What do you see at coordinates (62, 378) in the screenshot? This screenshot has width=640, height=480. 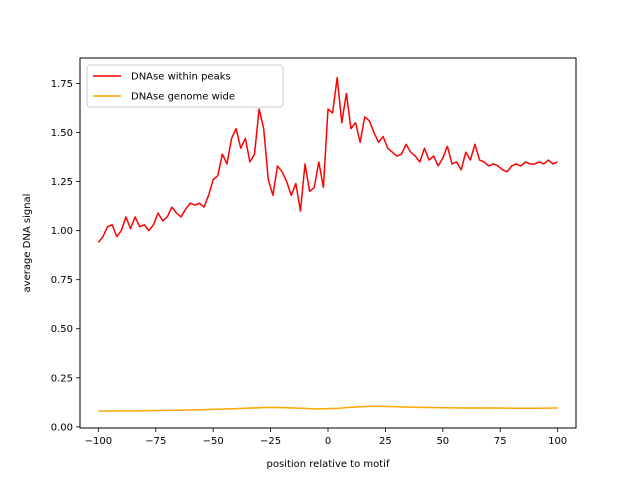 I see `y-tick-label: 0.25` at bounding box center [62, 378].